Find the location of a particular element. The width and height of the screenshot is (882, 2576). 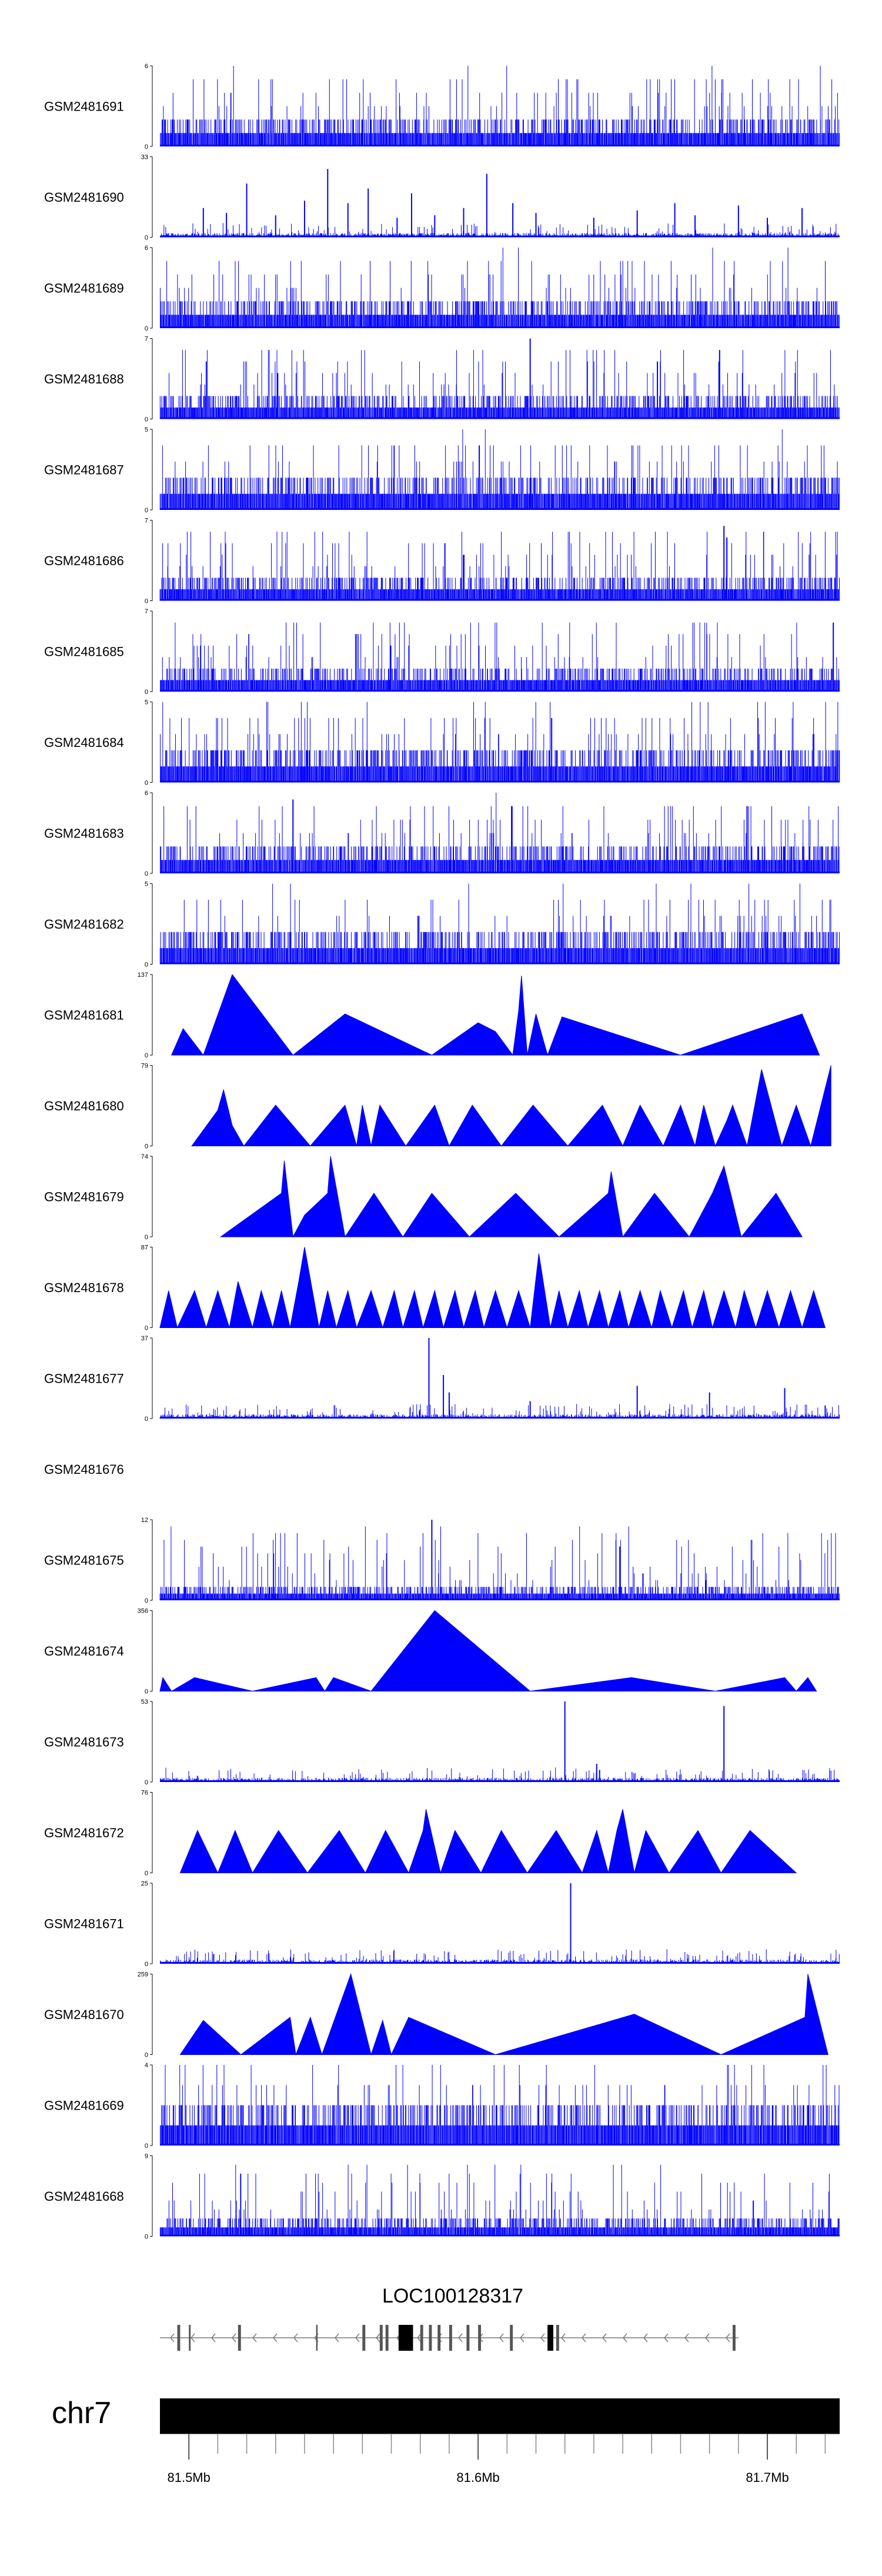

track-label: GSM2481681 is located at coordinates (84, 1015).